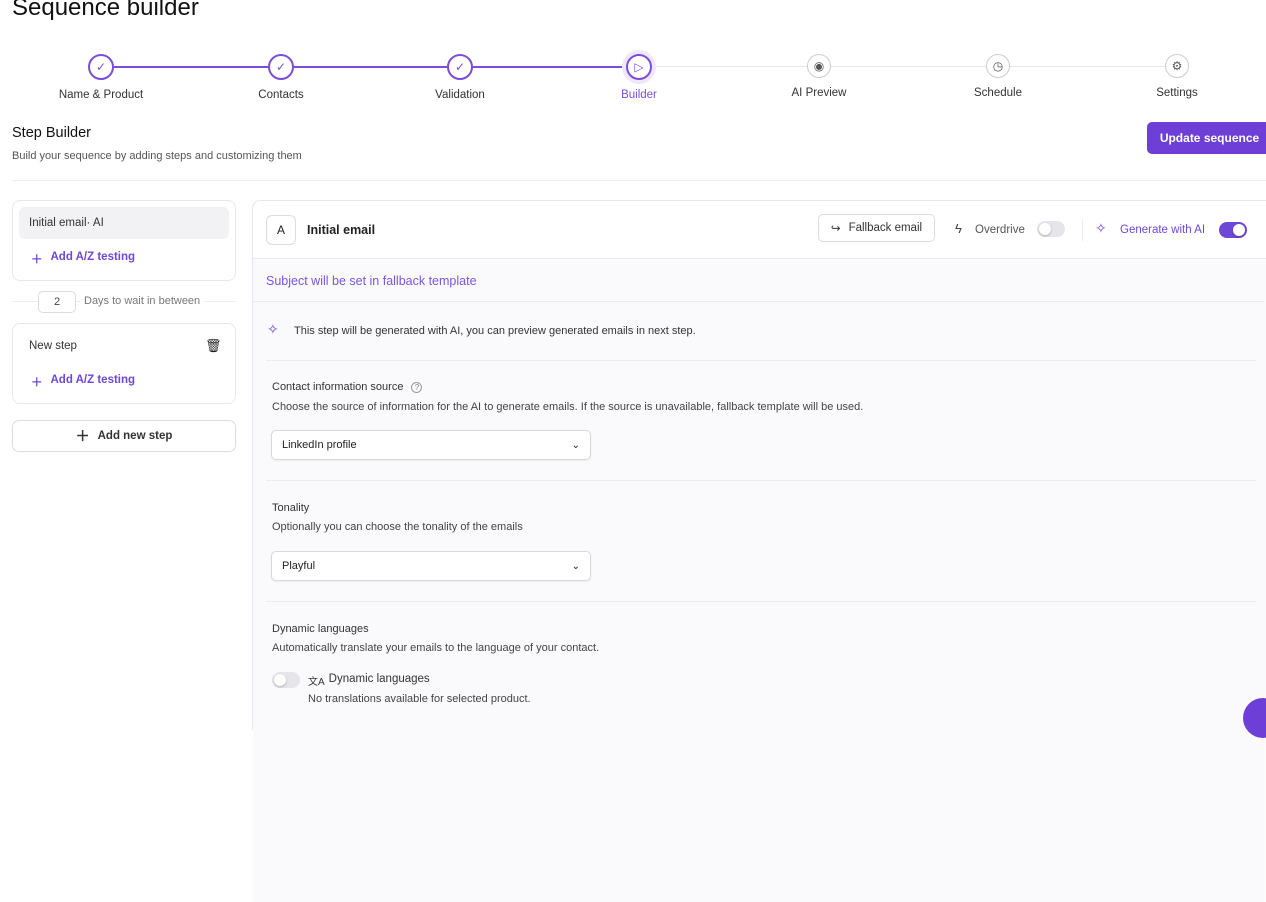  What do you see at coordinates (639, 95) in the screenshot?
I see `stepper-label: Builder` at bounding box center [639, 95].